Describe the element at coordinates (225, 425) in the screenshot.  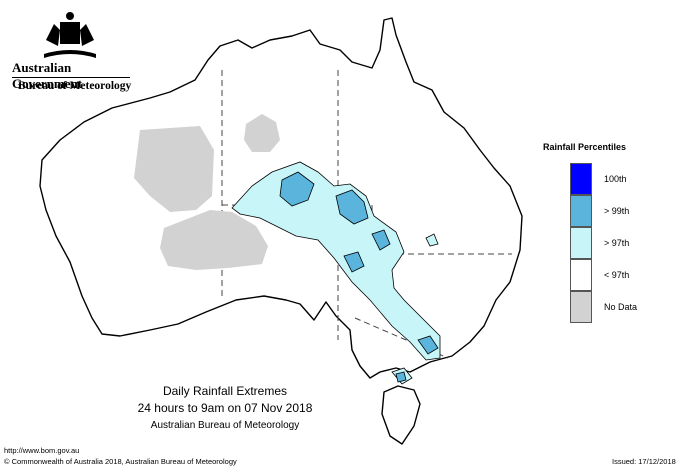
I see `caption-source: Australian Bureau of Meteorology` at that location.